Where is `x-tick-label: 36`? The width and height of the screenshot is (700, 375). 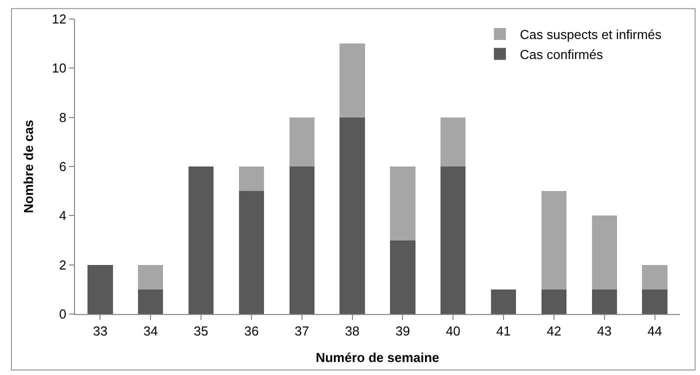 x-tick-label: 36 is located at coordinates (251, 331).